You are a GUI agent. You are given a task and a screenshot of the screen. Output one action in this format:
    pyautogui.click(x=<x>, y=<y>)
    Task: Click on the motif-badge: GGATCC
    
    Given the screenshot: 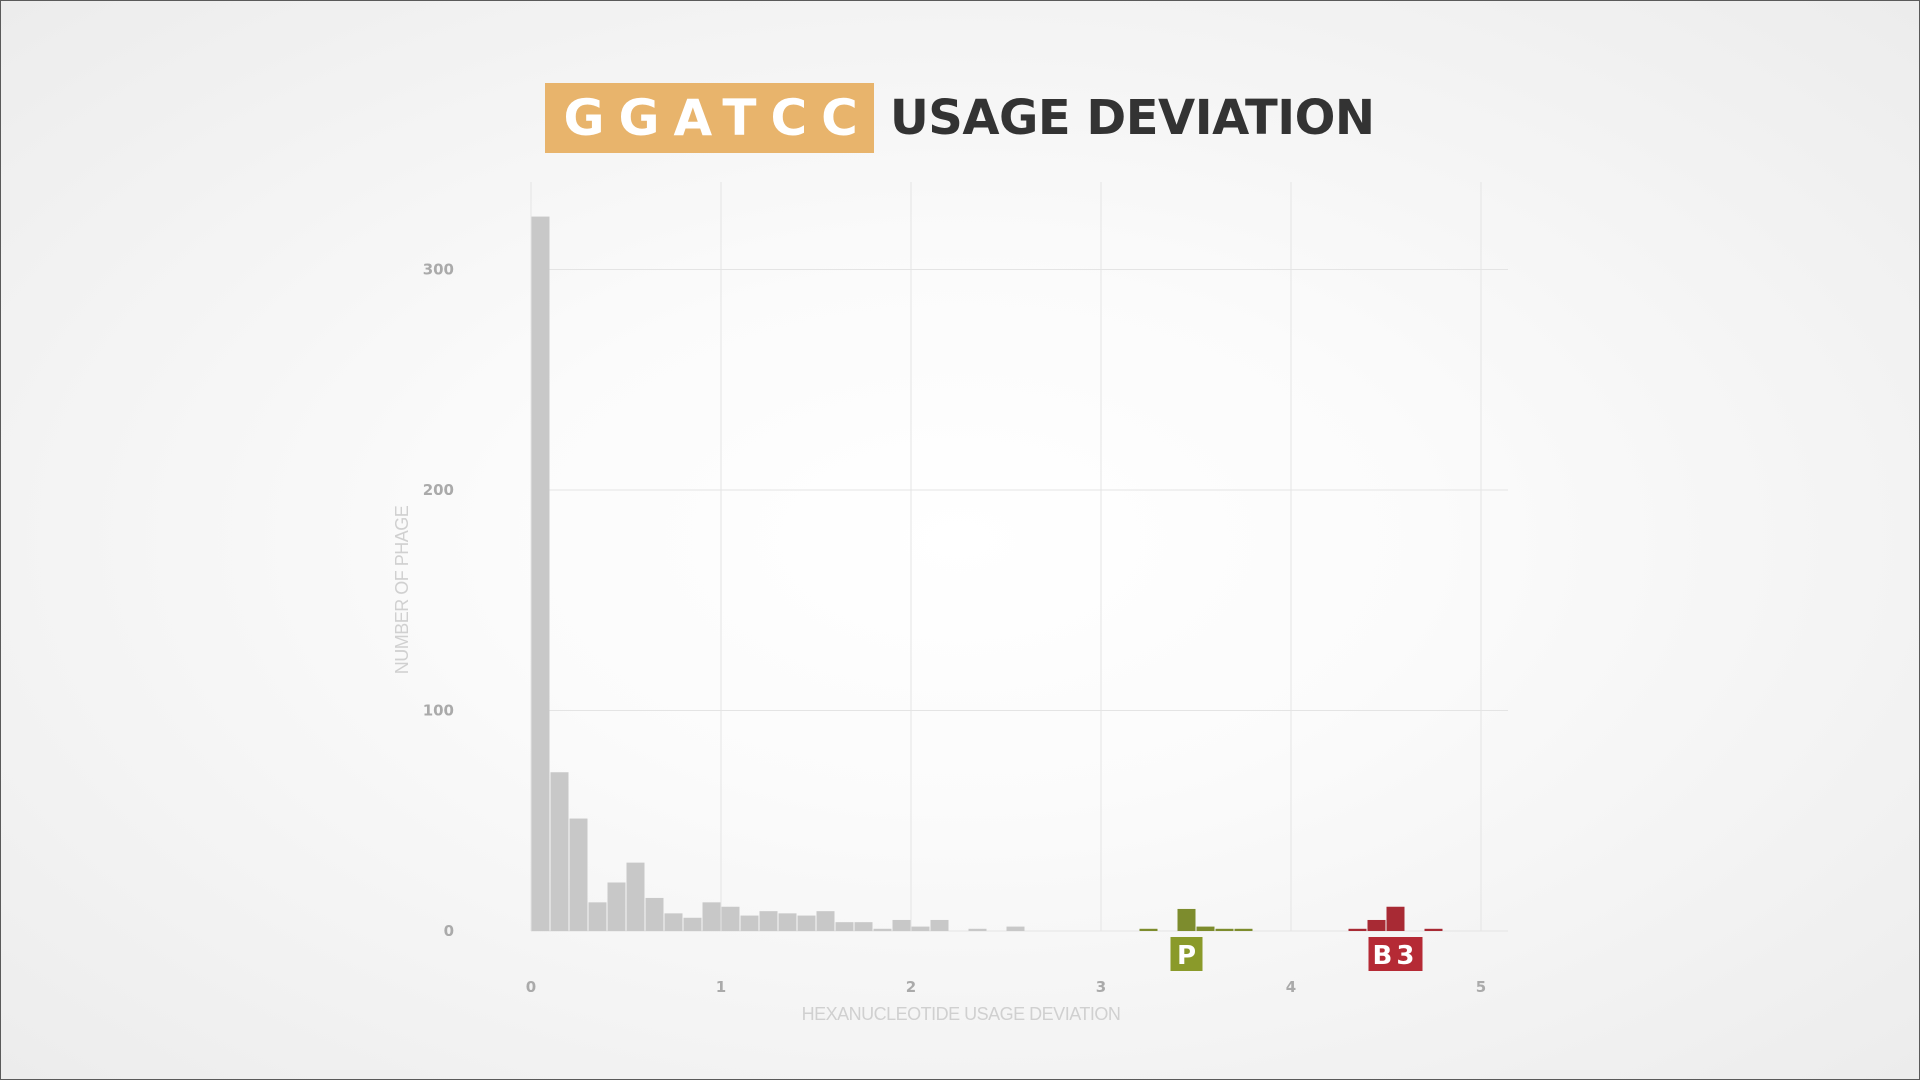 What is the action you would take?
    pyautogui.click(x=709, y=118)
    